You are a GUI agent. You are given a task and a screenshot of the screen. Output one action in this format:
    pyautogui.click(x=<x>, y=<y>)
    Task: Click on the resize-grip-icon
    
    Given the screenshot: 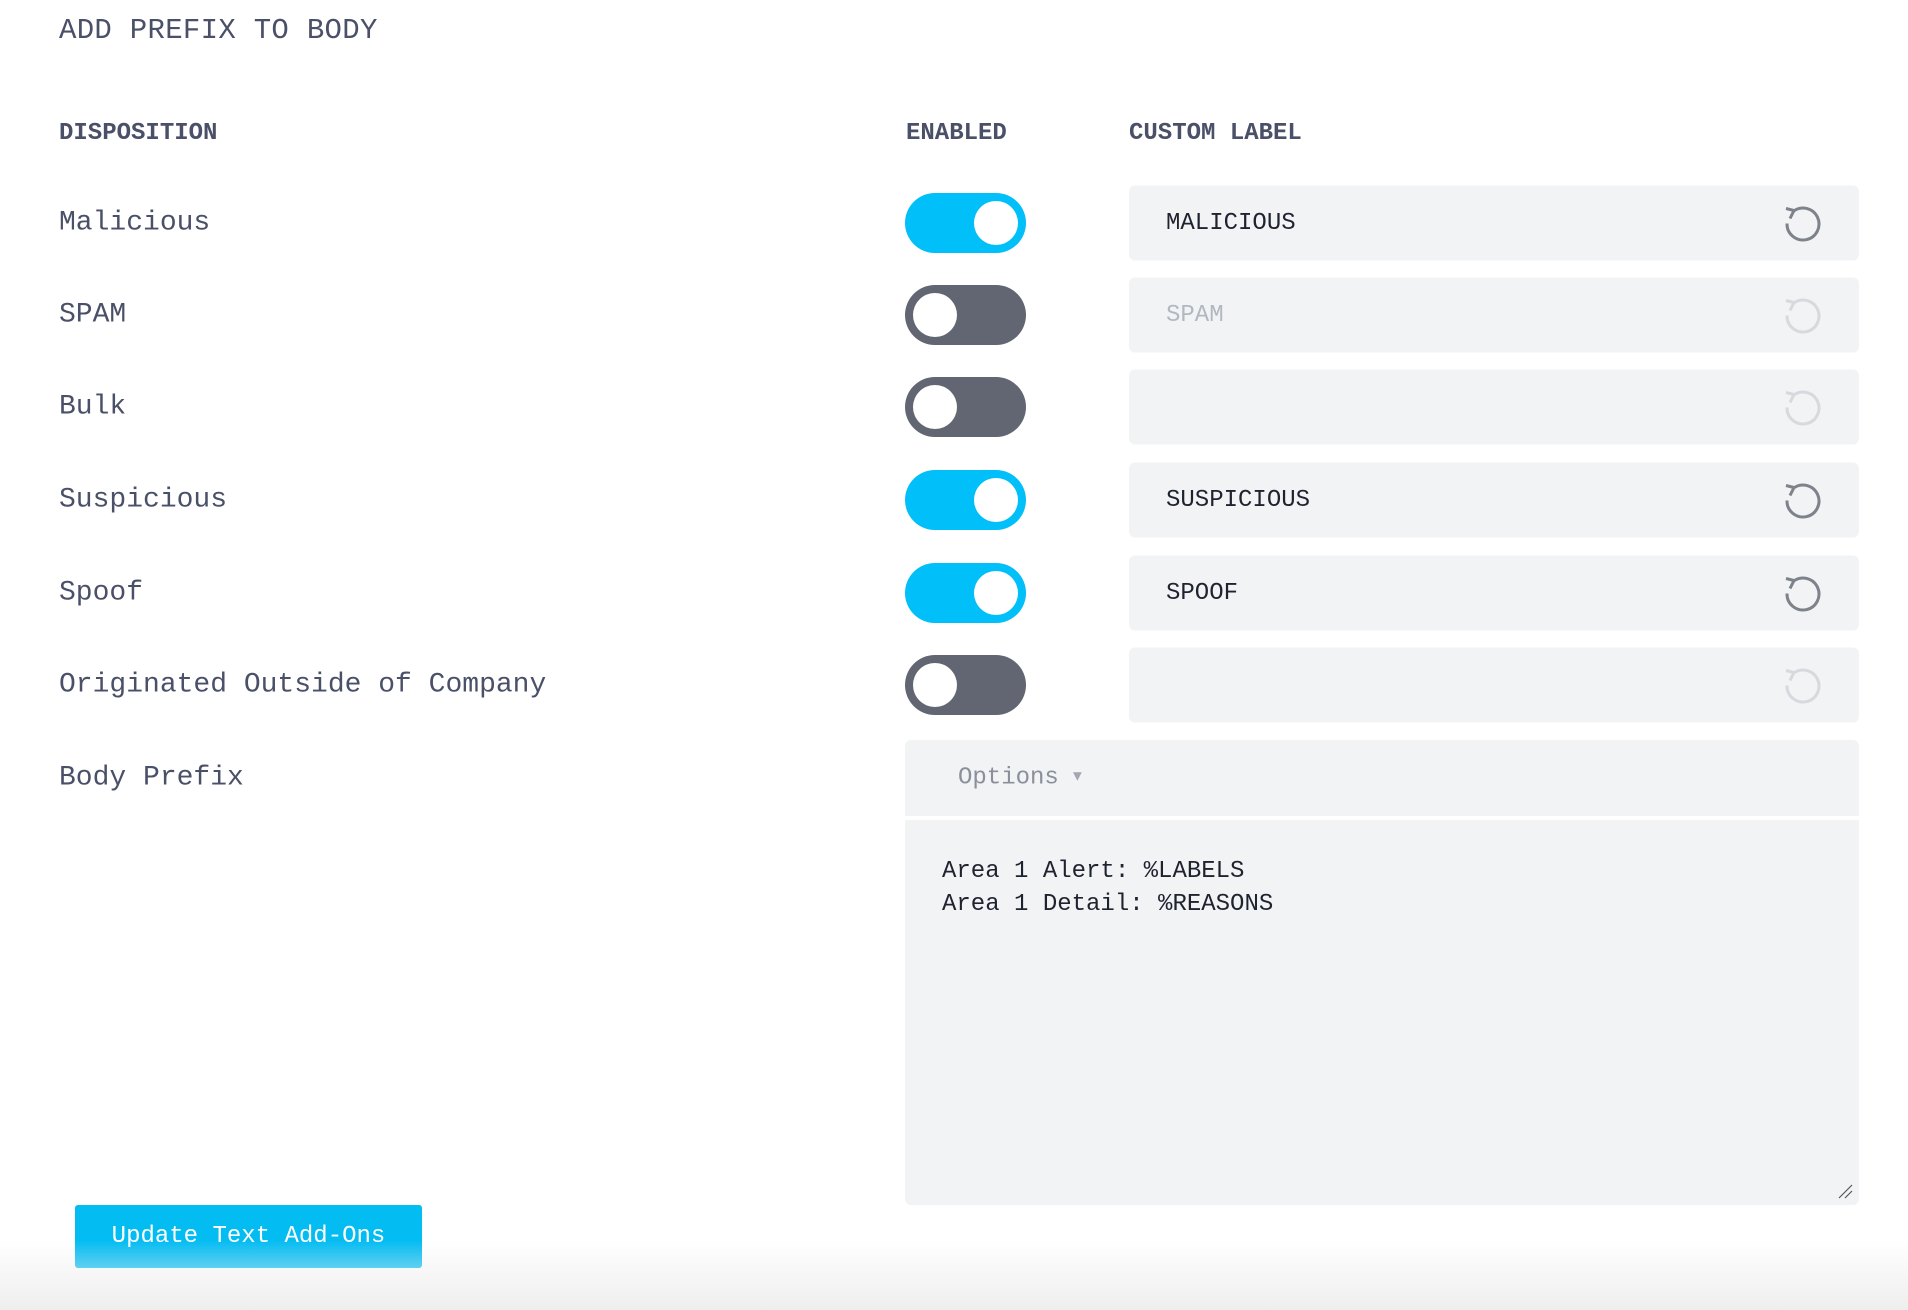 What is the action you would take?
    pyautogui.click(x=1845, y=1191)
    